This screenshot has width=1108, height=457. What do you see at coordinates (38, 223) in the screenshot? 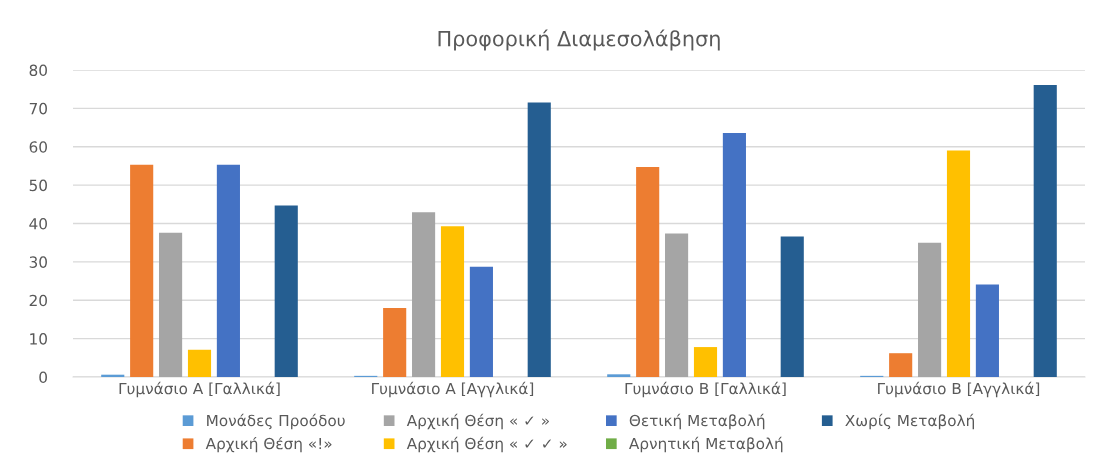
I see `y-tick-label: 40` at bounding box center [38, 223].